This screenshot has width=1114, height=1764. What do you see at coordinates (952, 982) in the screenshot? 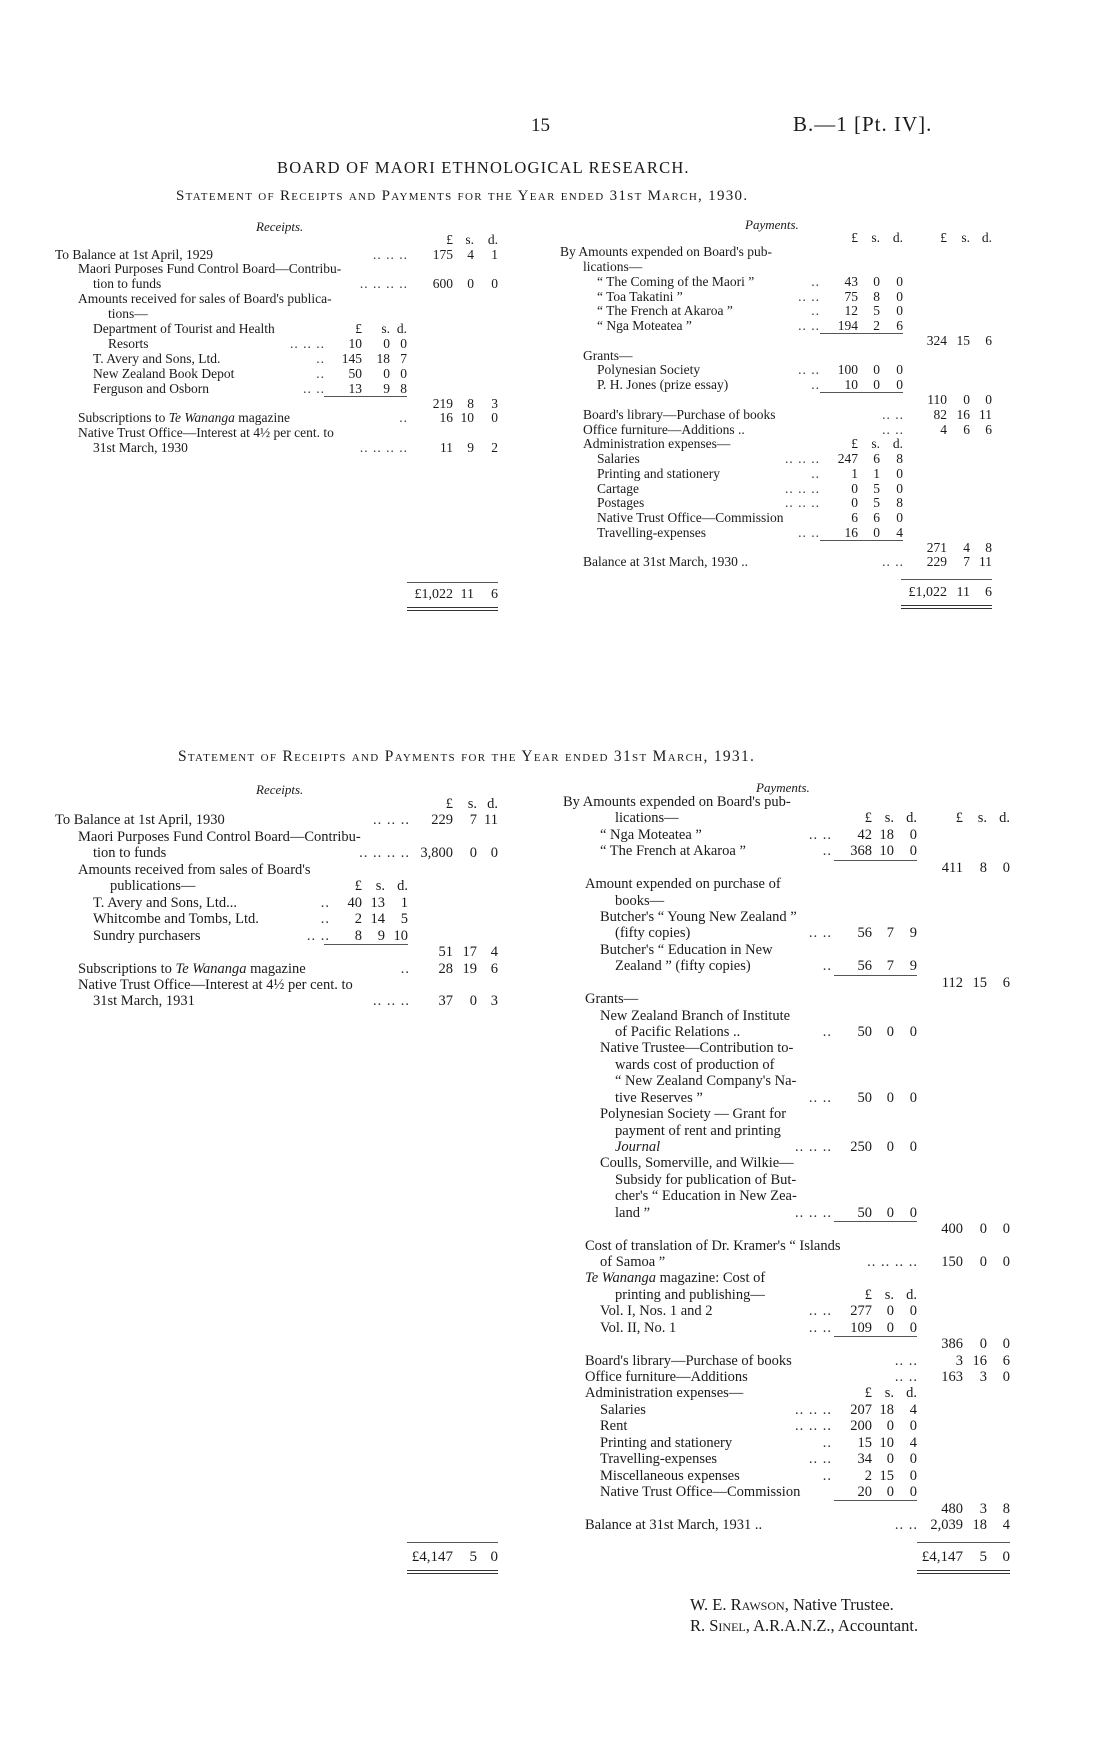
I see `outer-amount-pounds: 112` at bounding box center [952, 982].